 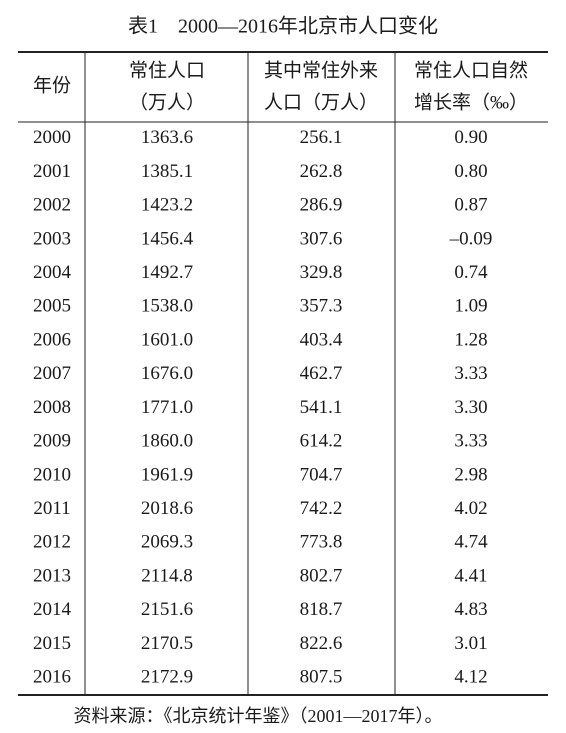 What do you see at coordinates (283, 26) in the screenshot?
I see `table-title: 表1 2000—2016年北京市人口变化` at bounding box center [283, 26].